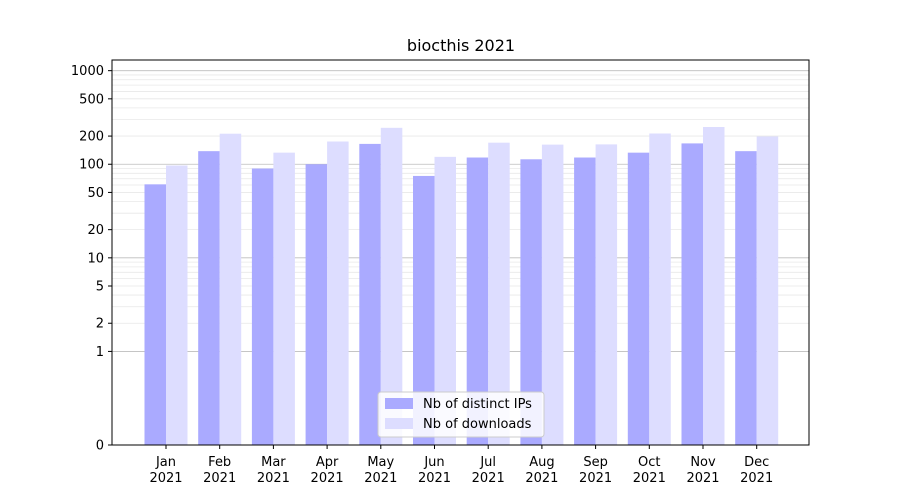 Image resolution: width=900 pixels, height=500 pixels. I want to click on x-tick-label: Feb 2021, so click(219, 470).